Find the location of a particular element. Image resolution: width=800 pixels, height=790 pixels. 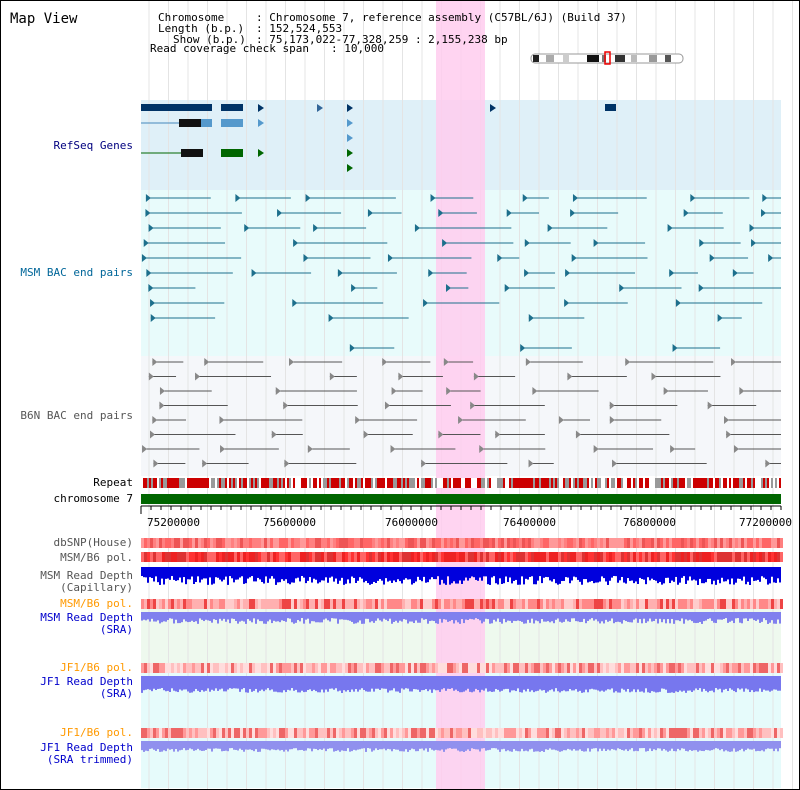

track-label-msm-depth-capillary: MSM Read Depth is located at coordinates (86, 575).